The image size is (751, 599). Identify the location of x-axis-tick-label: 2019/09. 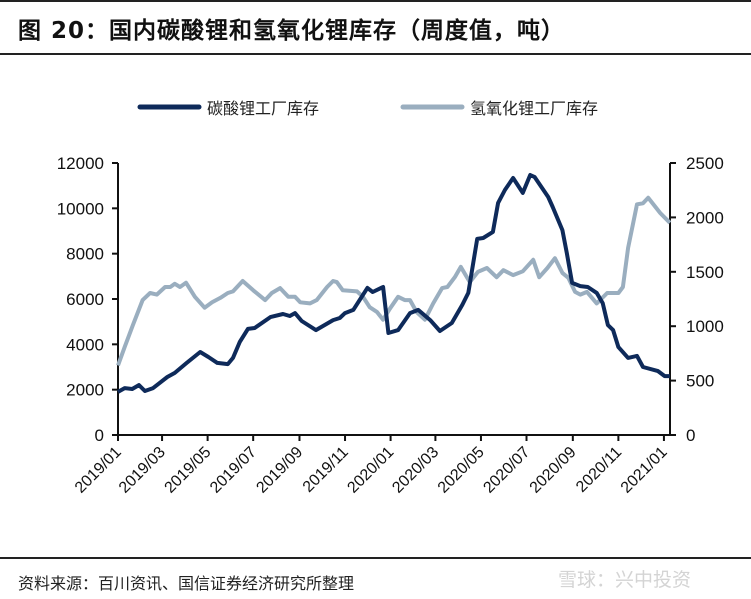
(279, 470).